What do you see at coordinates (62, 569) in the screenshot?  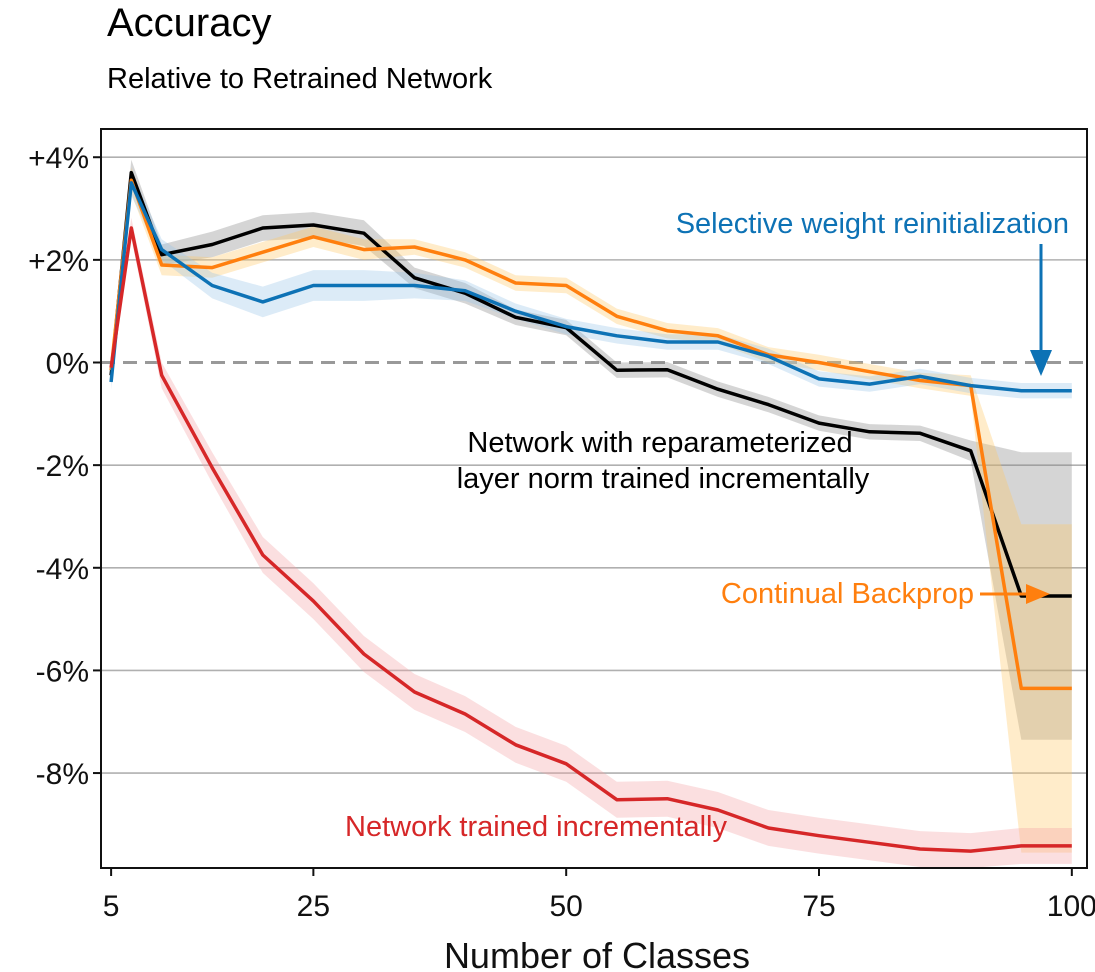 I see `y-tick-label: -4%` at bounding box center [62, 569].